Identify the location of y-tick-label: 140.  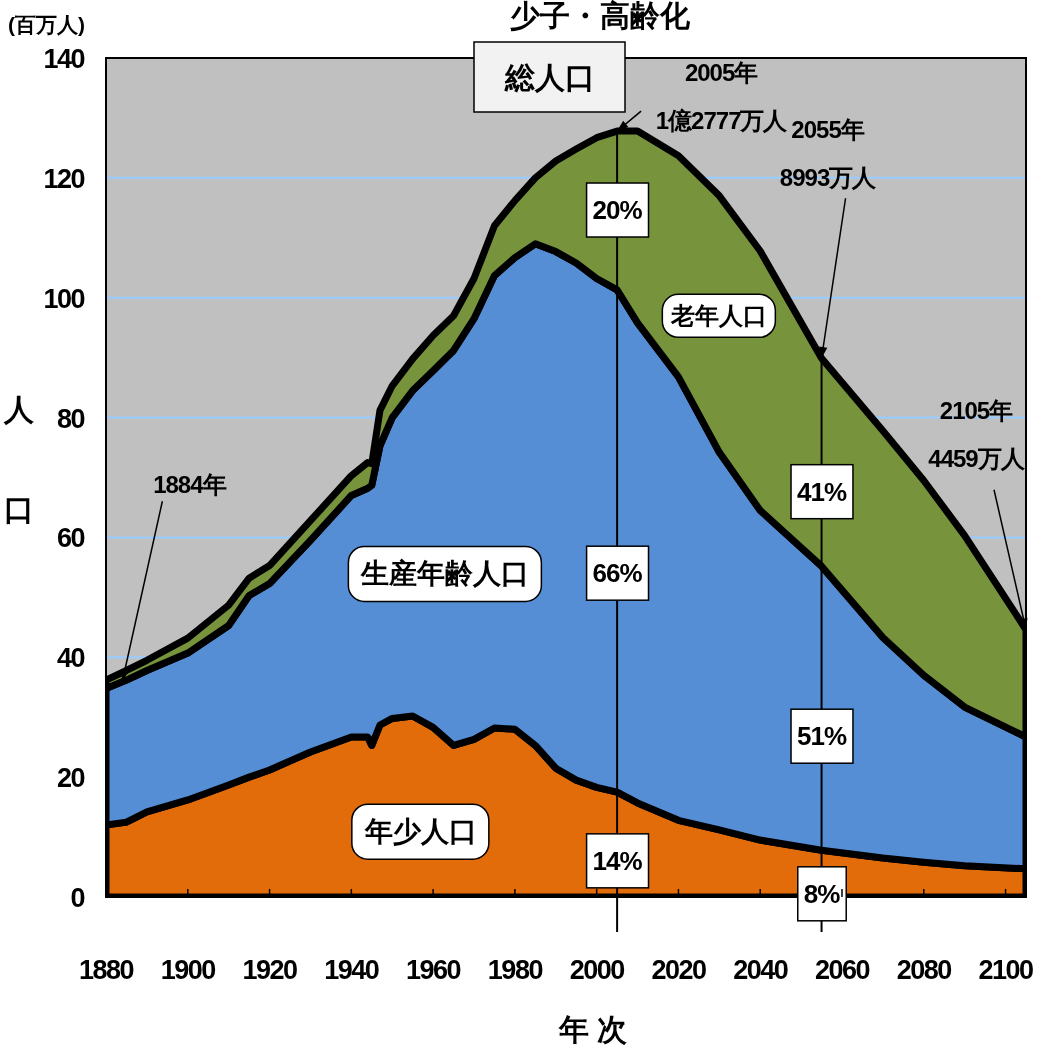
(64, 59).